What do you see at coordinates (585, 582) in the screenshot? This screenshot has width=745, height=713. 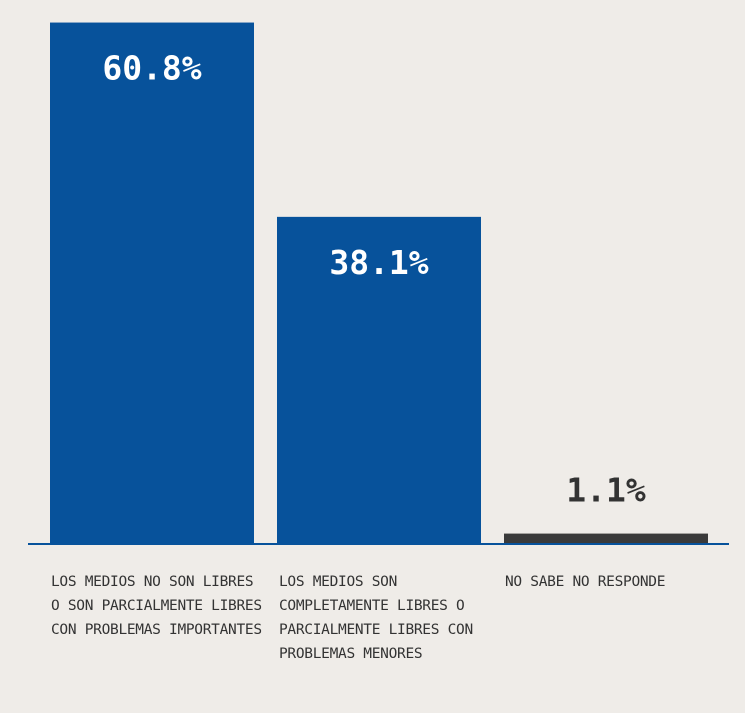 I see `category-label-3: NO SABE NO RESPONDE` at bounding box center [585, 582].